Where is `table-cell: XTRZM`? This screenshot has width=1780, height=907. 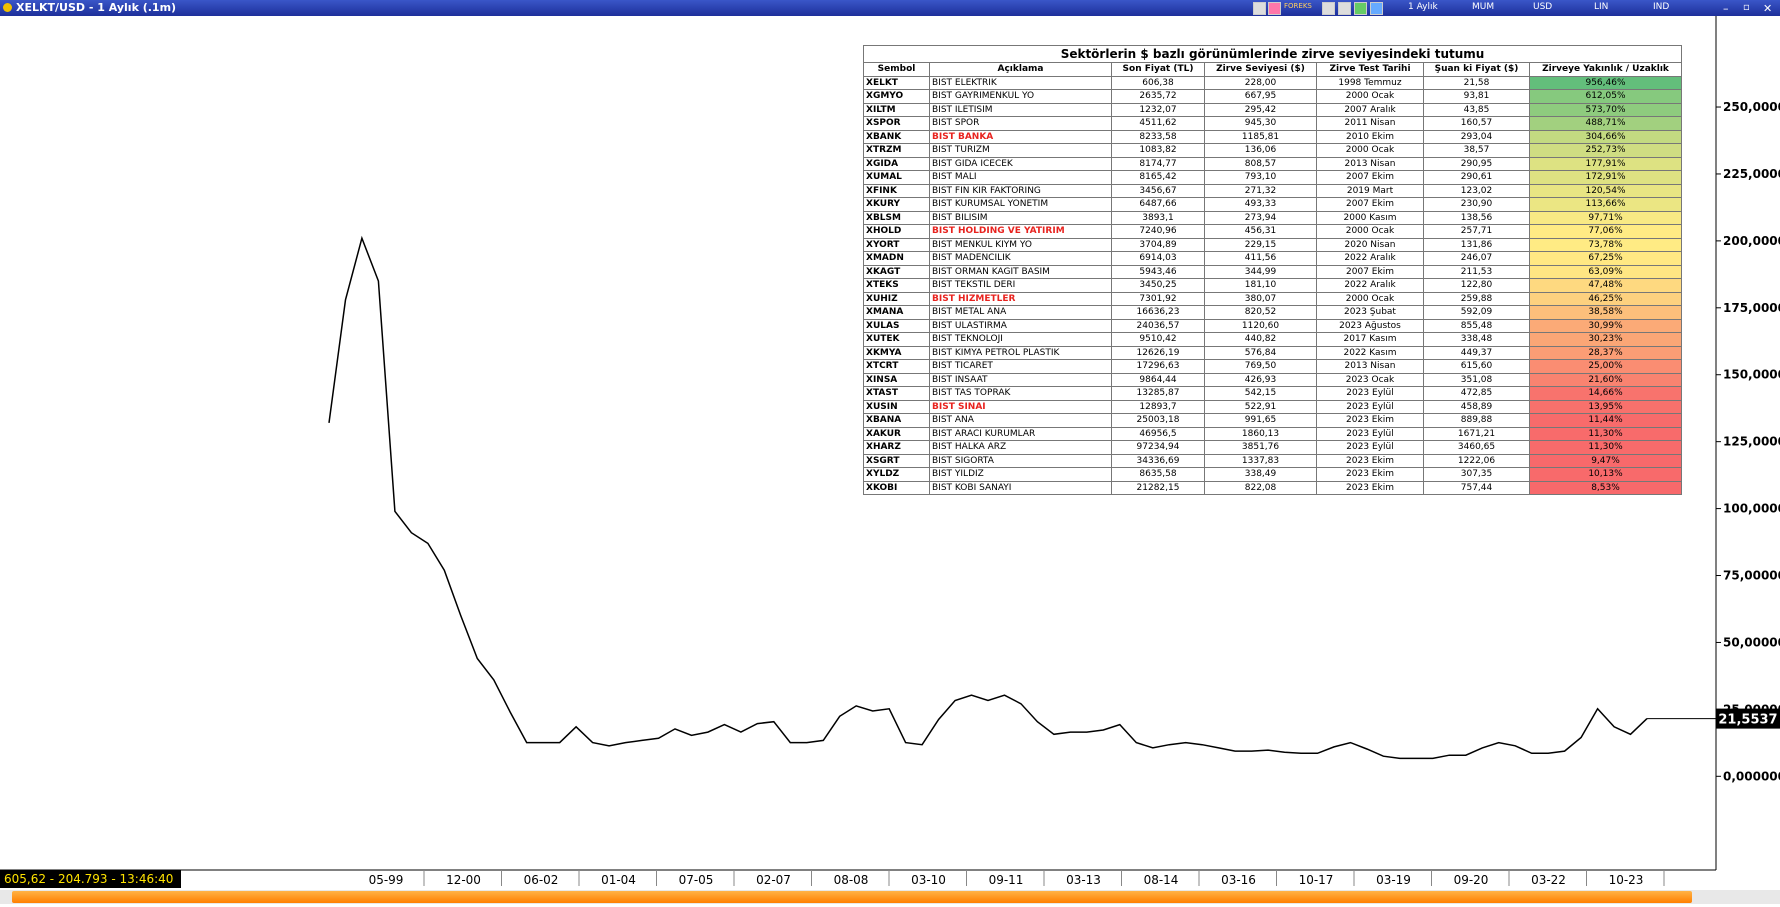
table-cell: XTRZM is located at coordinates (896, 150).